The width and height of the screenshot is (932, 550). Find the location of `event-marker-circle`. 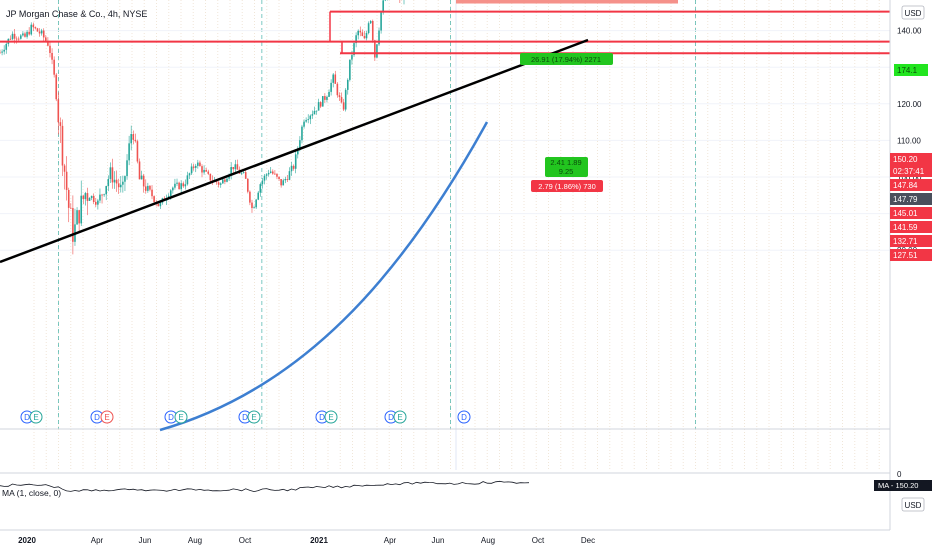

event-marker-circle is located at coordinates (181, 417).